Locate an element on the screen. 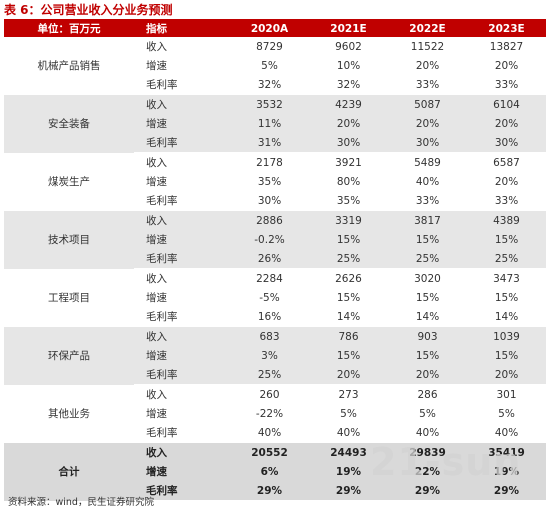 Image resolution: width=550 pixels, height=511 pixels. value-cell: 4389 is located at coordinates (506, 220).